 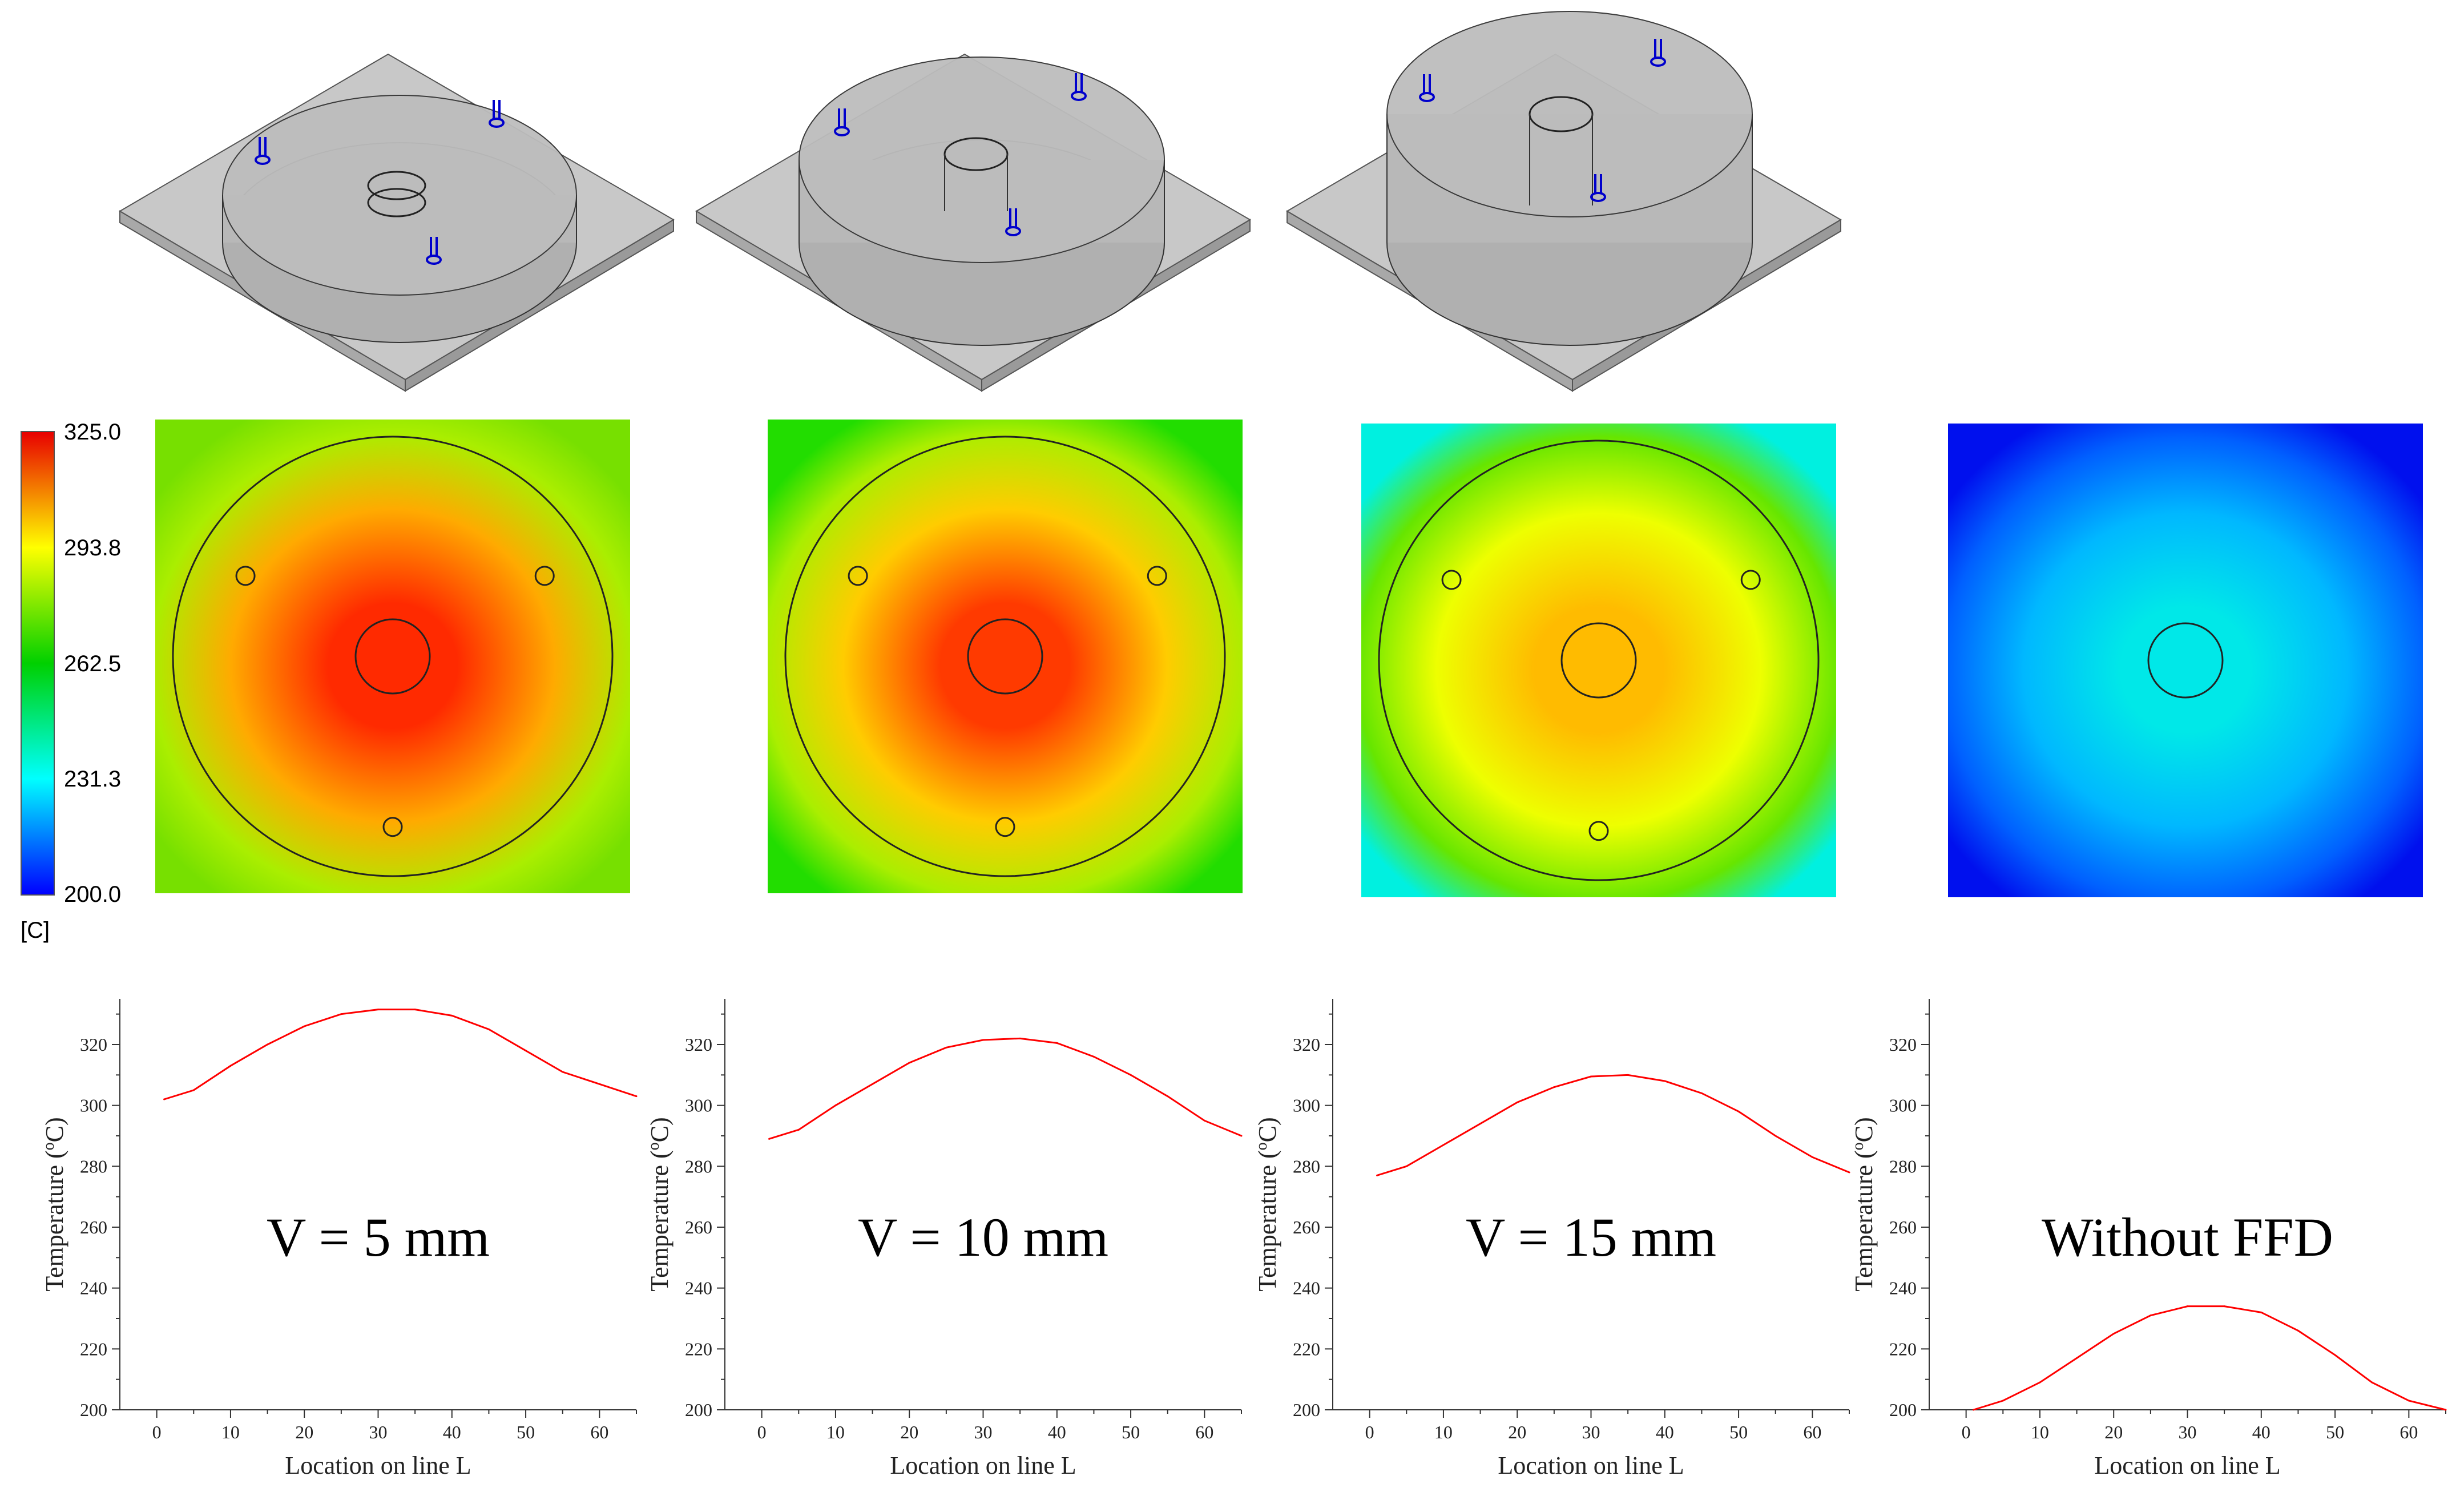 What do you see at coordinates (393, 656) in the screenshot?
I see `ffd-outer-boundary` at bounding box center [393, 656].